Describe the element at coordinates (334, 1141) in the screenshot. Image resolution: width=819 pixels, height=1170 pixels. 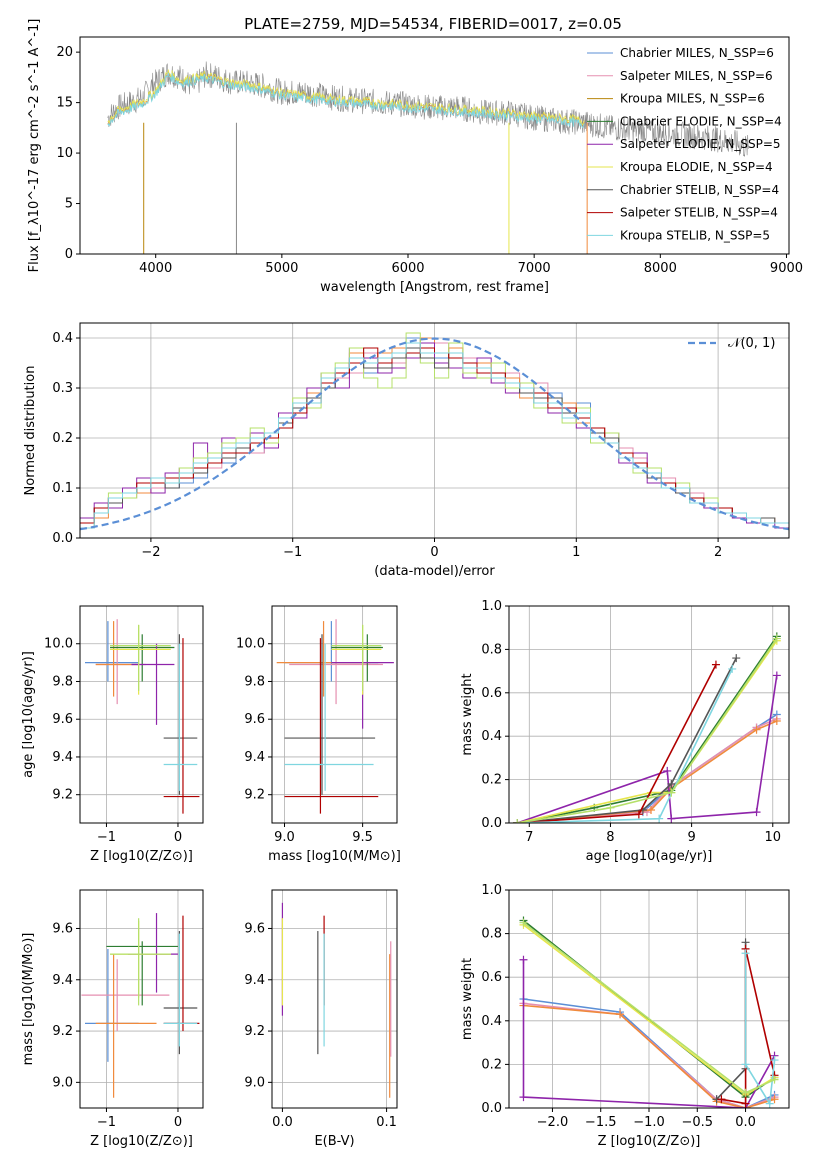
I see `x-axis-label: E(B-V)` at that location.